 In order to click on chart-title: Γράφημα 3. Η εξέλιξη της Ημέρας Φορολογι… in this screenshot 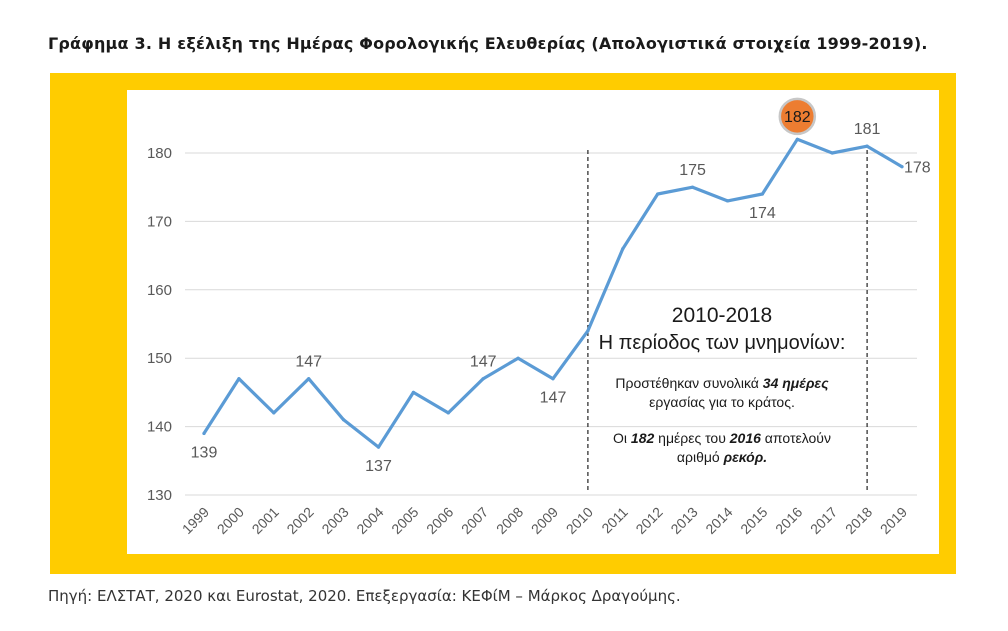, I will do `click(488, 43)`.